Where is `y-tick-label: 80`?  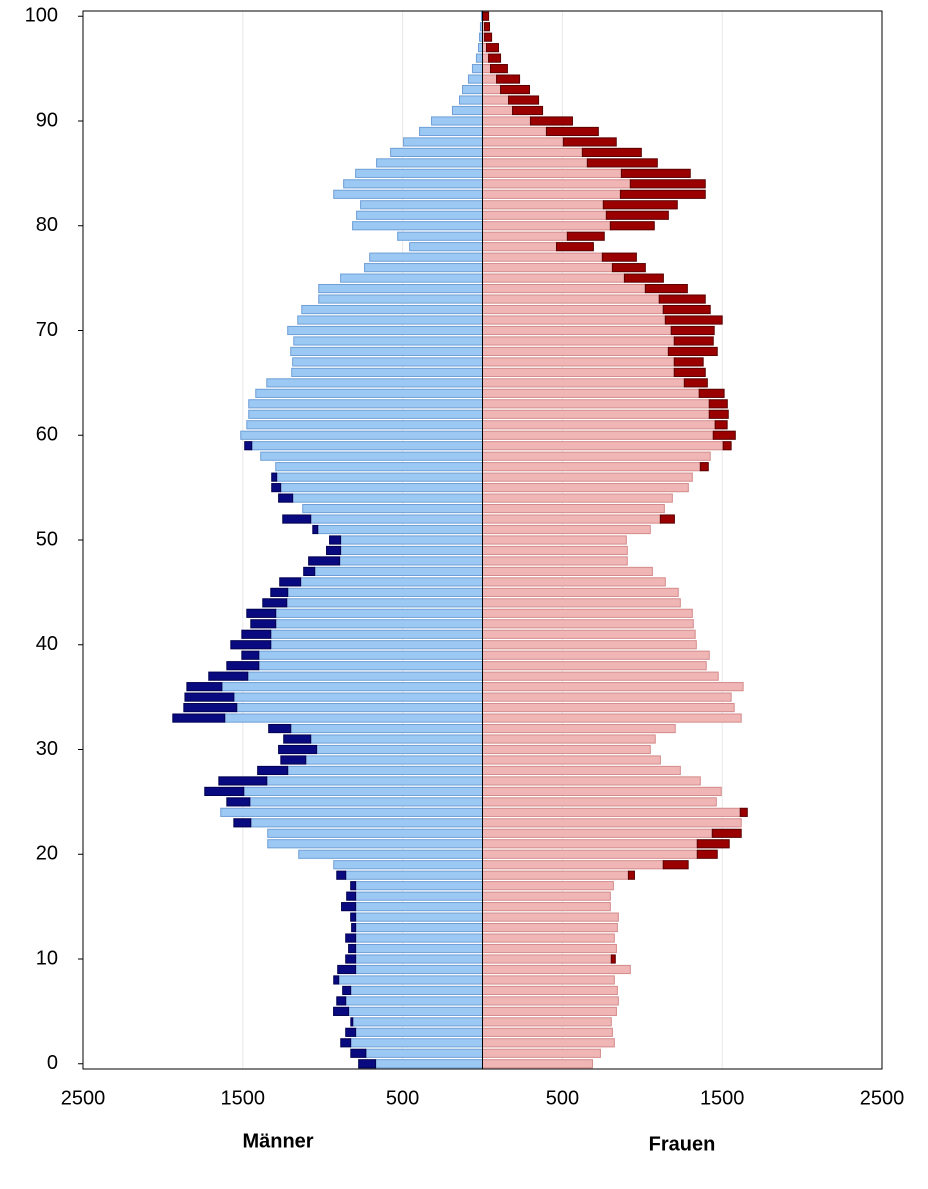
y-tick-label: 80 is located at coordinates (47, 225).